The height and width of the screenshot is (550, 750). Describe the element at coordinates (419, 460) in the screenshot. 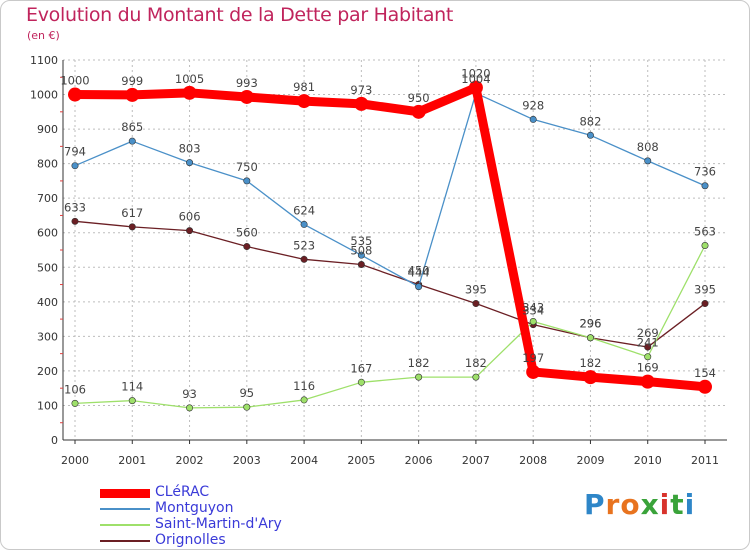

I see `x-tick-label: 2006` at that location.